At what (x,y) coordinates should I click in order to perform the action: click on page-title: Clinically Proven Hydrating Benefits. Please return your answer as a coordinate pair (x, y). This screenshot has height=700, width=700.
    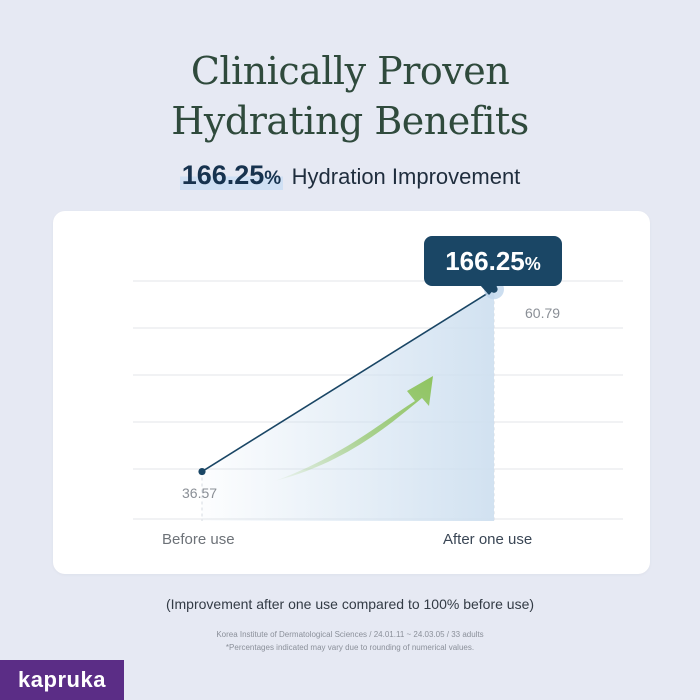
    Looking at the image, I should click on (350, 96).